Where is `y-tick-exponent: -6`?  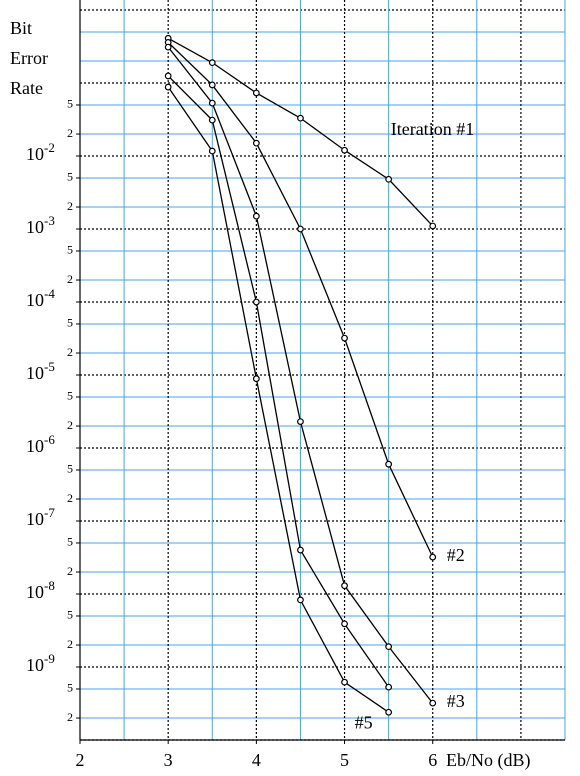
y-tick-exponent: -6 is located at coordinates (49, 439).